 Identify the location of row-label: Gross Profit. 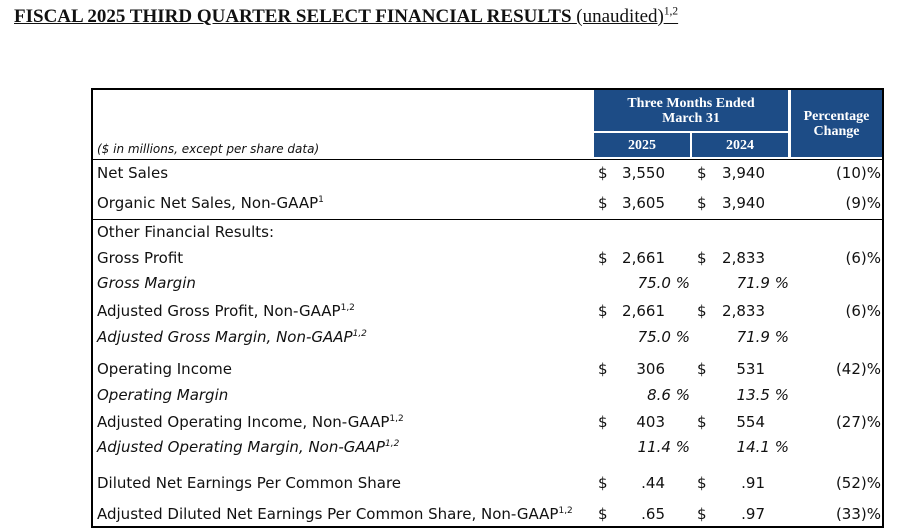
(140, 258).